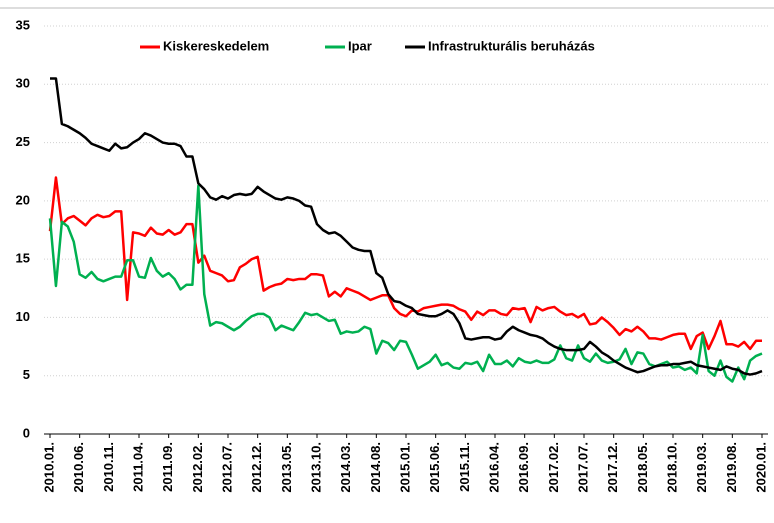 Image resolution: width=774 pixels, height=523 pixels. I want to click on x-tick-label: 2017.12., so click(612, 467).